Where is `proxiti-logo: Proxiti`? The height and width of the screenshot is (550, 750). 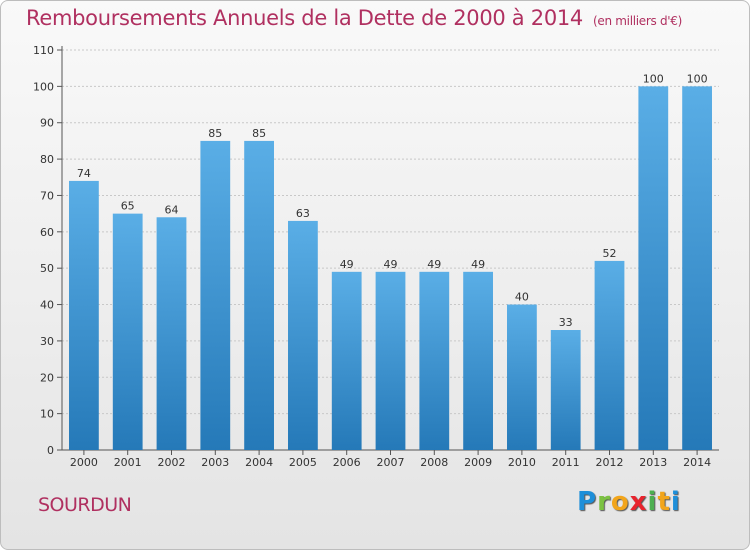 proxiti-logo: Proxiti is located at coordinates (629, 502).